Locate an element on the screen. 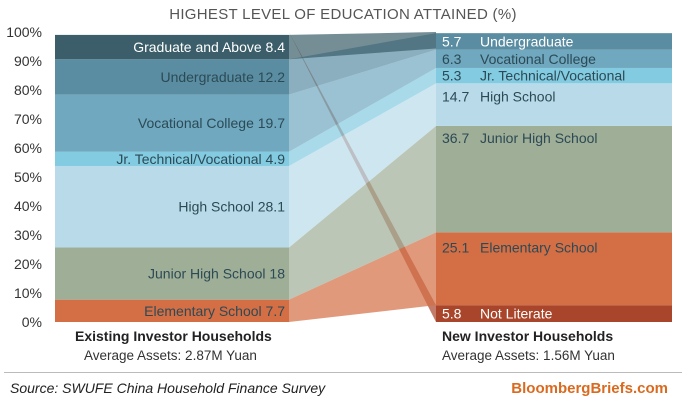 The width and height of the screenshot is (686, 404). band-vocational-college is located at coordinates (362, 100).